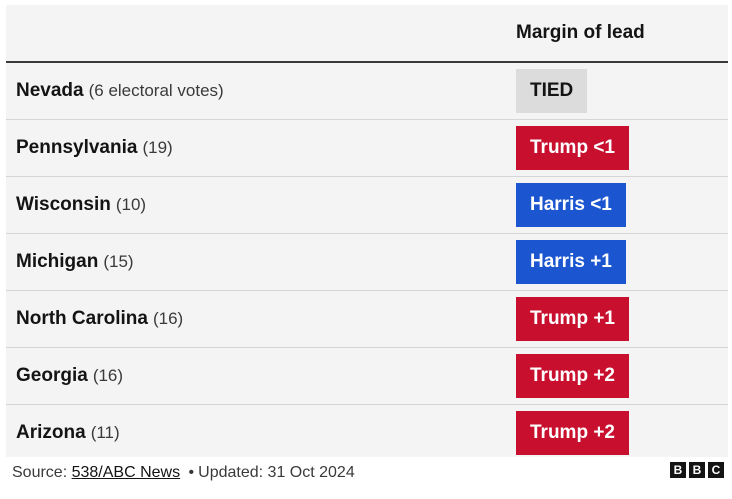 This screenshot has width=732, height=499. What do you see at coordinates (367, 376) in the screenshot?
I see `table-row: Georgia (16) Trump +2` at bounding box center [367, 376].